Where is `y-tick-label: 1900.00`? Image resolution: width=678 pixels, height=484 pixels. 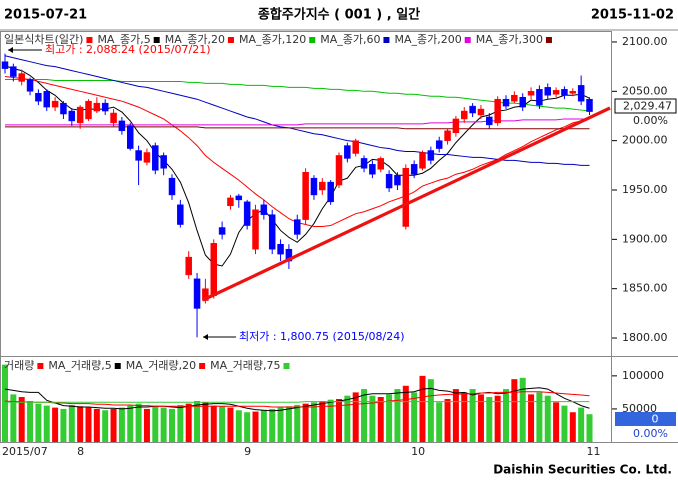
y-tick-label: 1900.00 is located at coordinates (645, 238).